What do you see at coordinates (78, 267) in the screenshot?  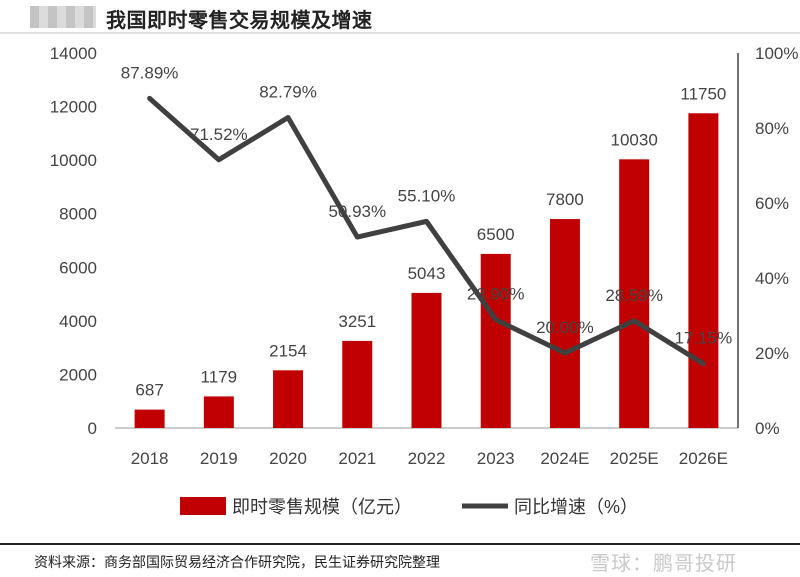 I see `left-tick-label: 6000` at bounding box center [78, 267].